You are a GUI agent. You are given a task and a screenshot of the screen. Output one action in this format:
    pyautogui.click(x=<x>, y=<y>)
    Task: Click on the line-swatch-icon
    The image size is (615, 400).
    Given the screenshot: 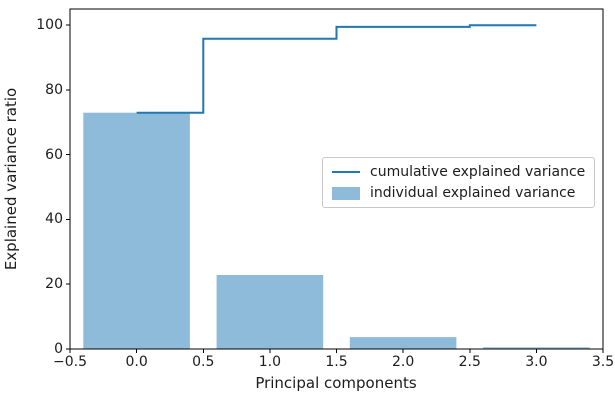 What is the action you would take?
    pyautogui.click(x=346, y=172)
    